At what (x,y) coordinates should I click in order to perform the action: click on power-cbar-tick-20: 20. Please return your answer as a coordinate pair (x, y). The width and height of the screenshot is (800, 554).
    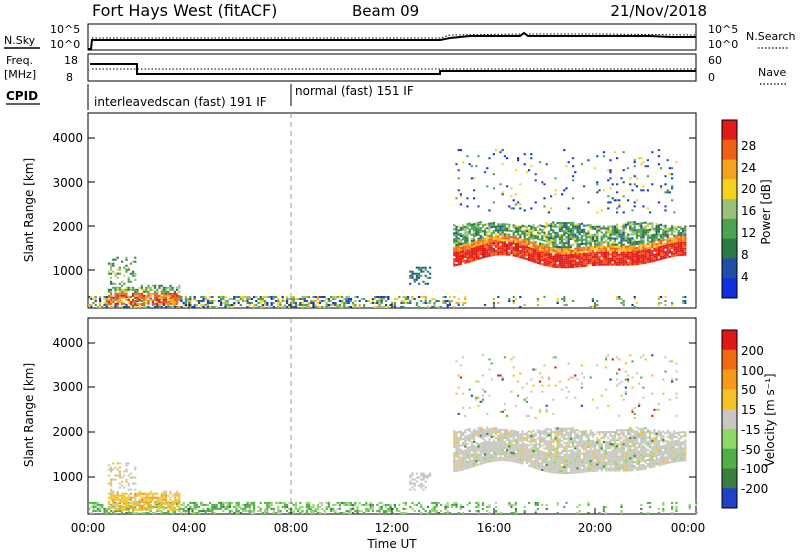
    Looking at the image, I should click on (748, 189).